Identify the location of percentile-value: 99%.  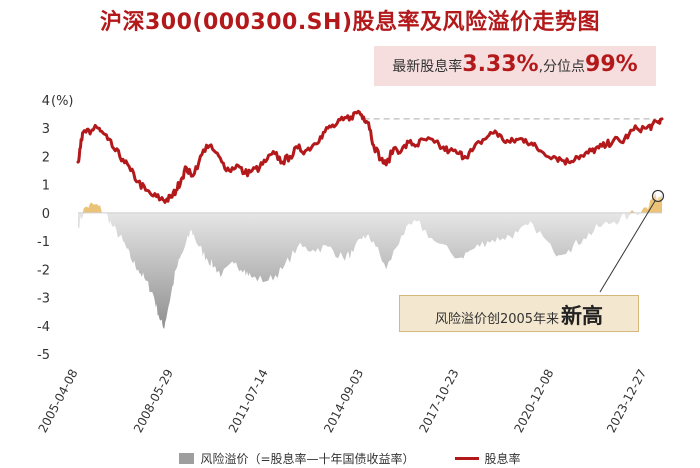
(611, 64).